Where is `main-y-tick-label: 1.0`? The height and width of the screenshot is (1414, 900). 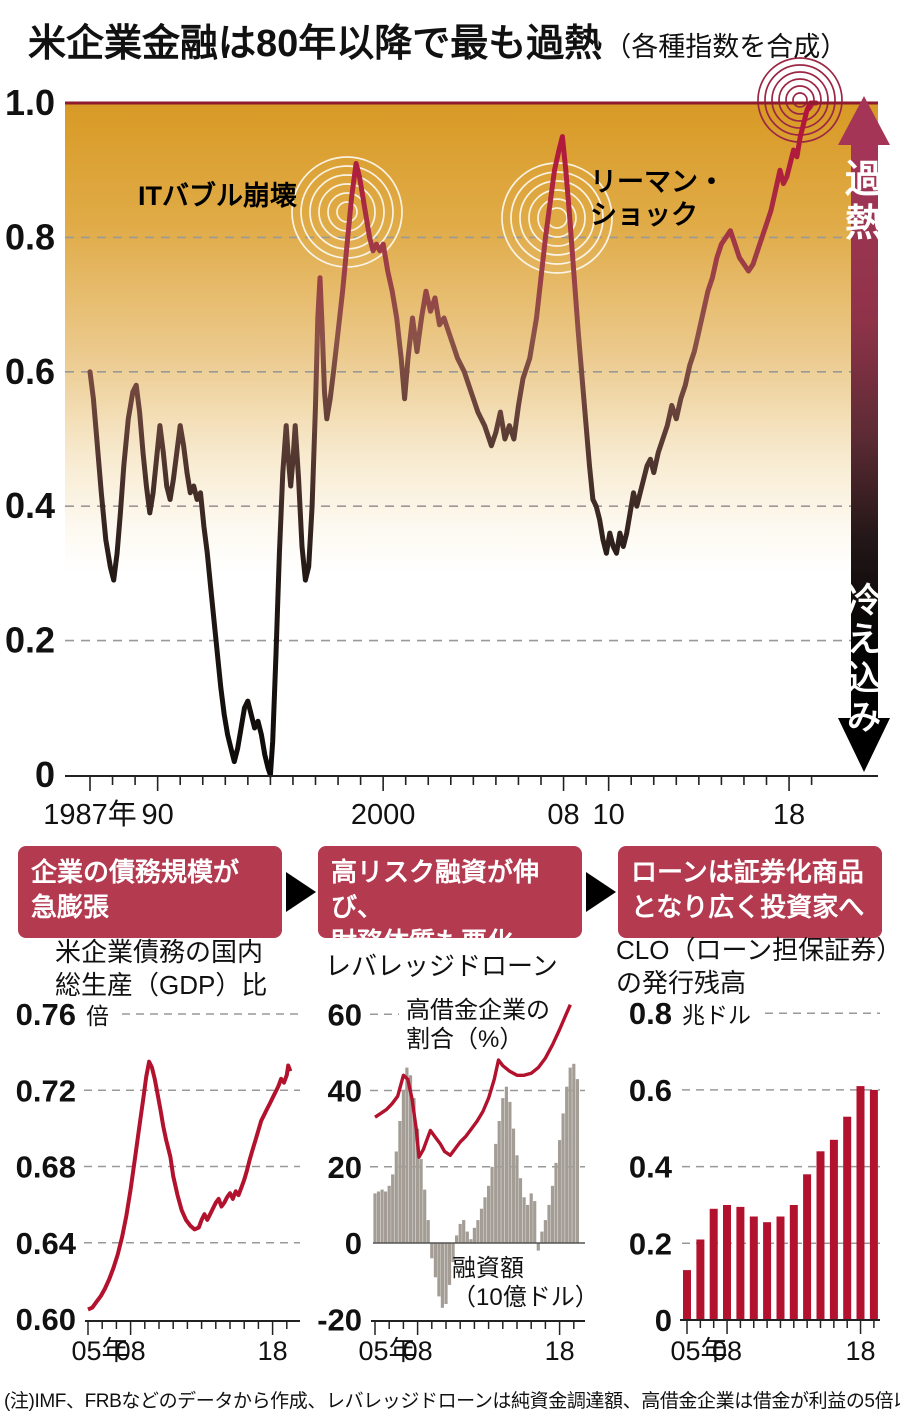 main-y-tick-label: 1.0 is located at coordinates (30, 102).